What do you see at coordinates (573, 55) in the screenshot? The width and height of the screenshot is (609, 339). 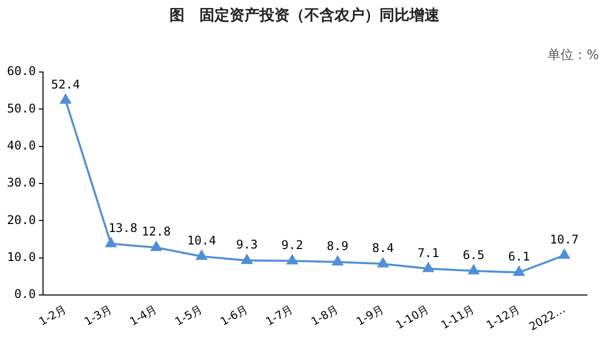 I see `text: 单位：%` at bounding box center [573, 55].